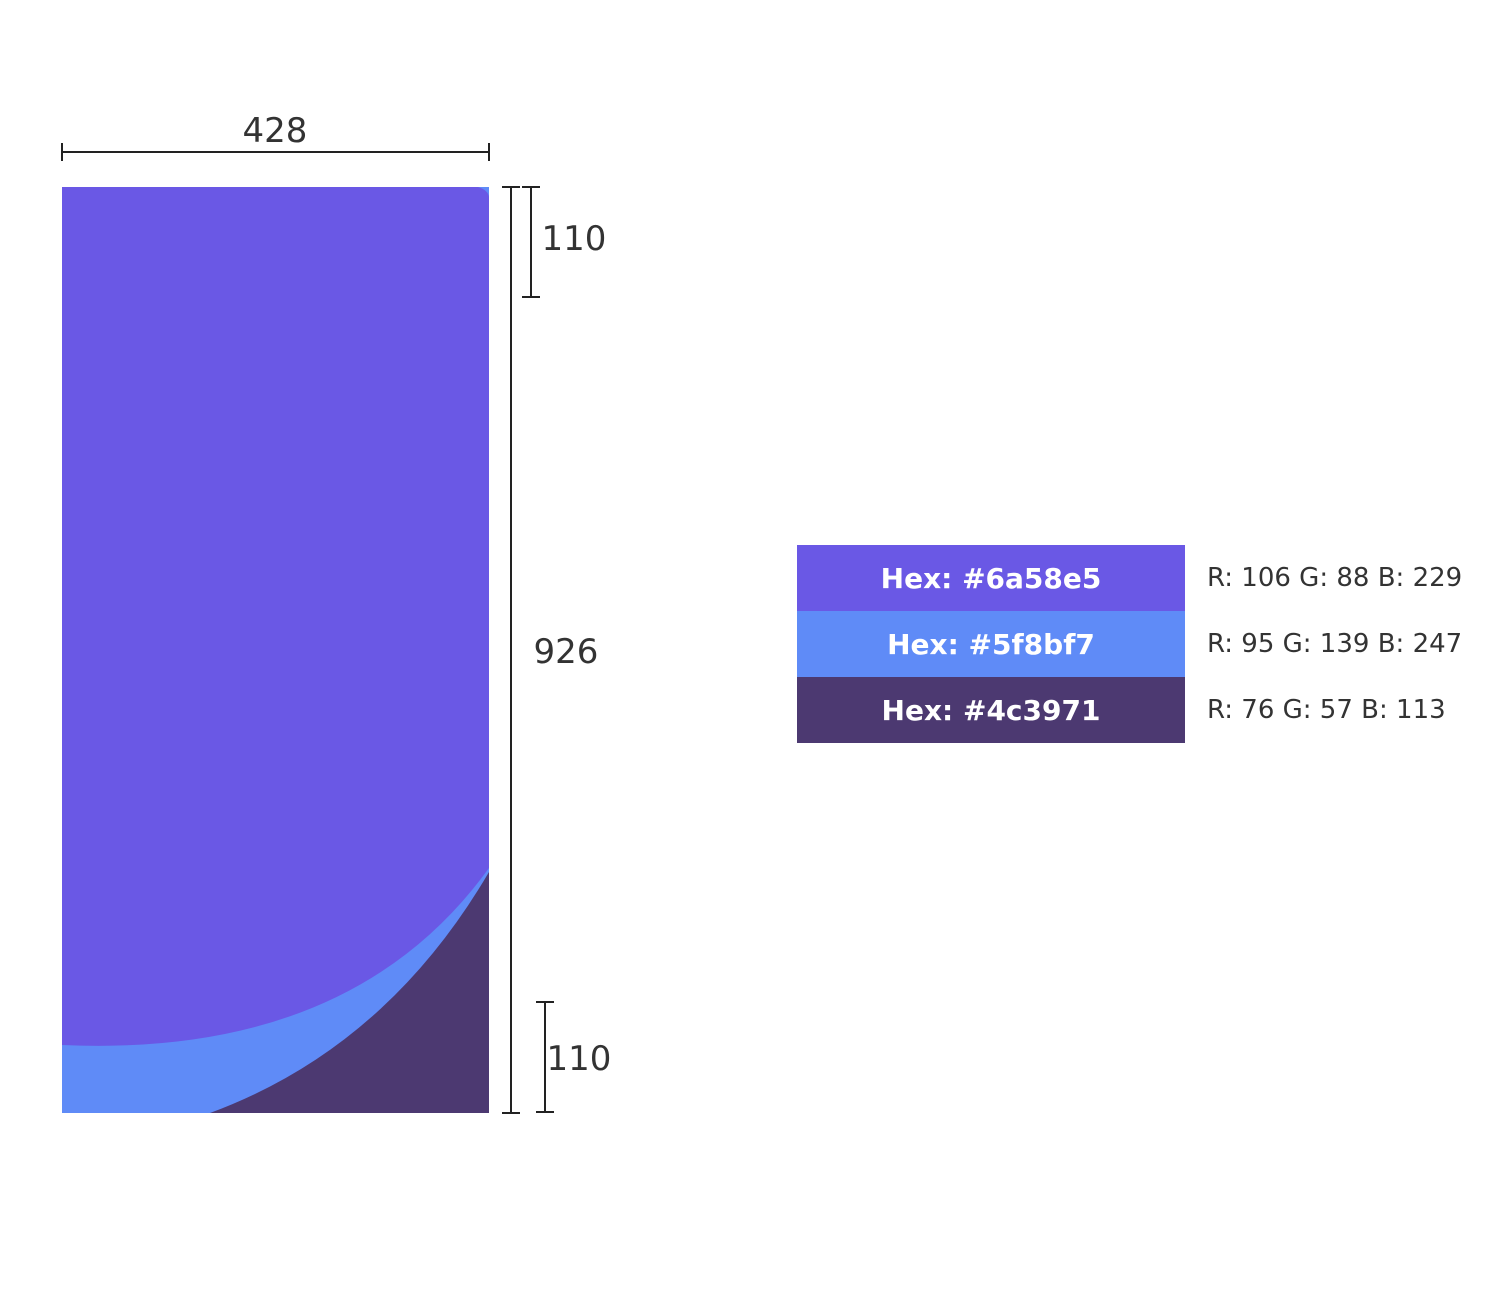 Image resolution: width=1500 pixels, height=1300 pixels. Describe the element at coordinates (1335, 578) in the screenshot. I see `rgb-value-primary: R: 106 G: 88 B: 229` at that location.